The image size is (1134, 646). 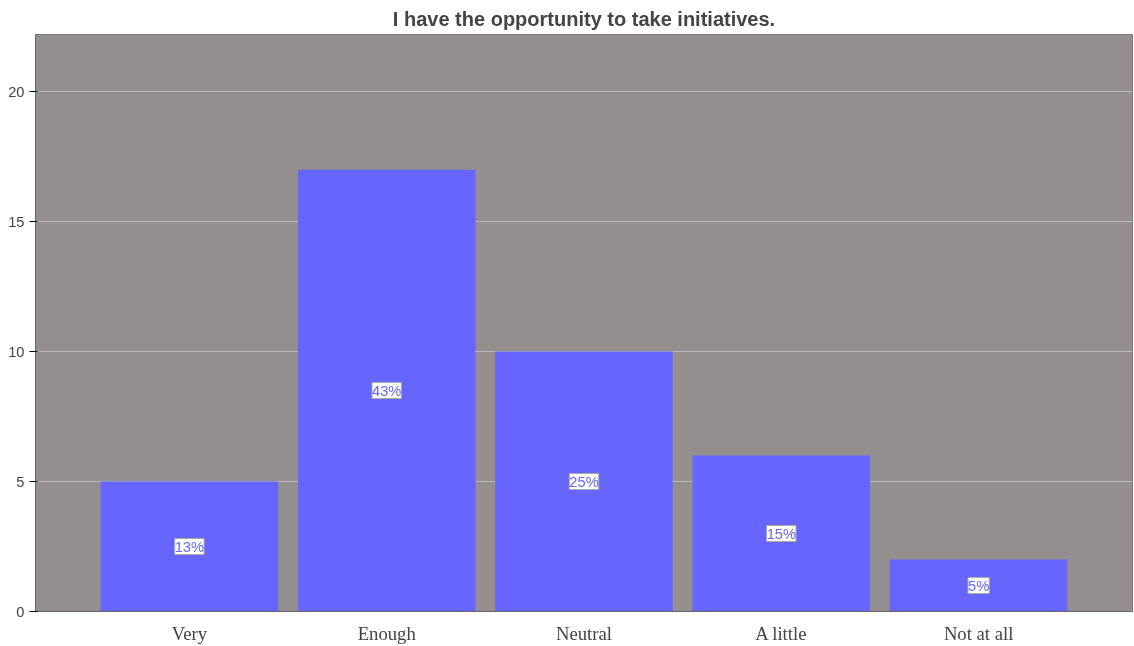 I want to click on annotation: 13%, so click(x=189, y=546).